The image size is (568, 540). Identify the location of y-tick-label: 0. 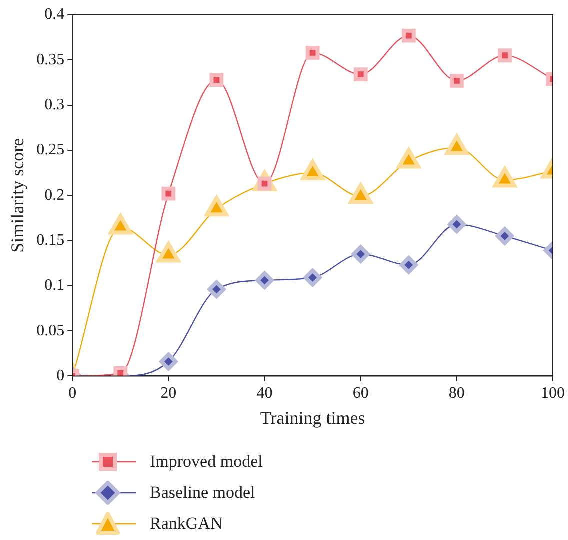
(60, 375).